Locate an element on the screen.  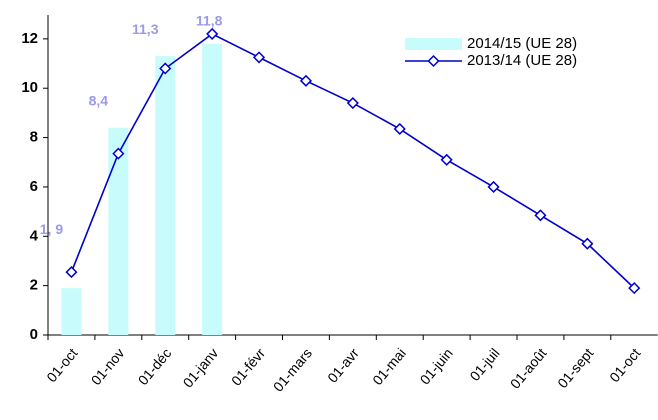
x-tick-label: 01-déc is located at coordinates (155, 366).